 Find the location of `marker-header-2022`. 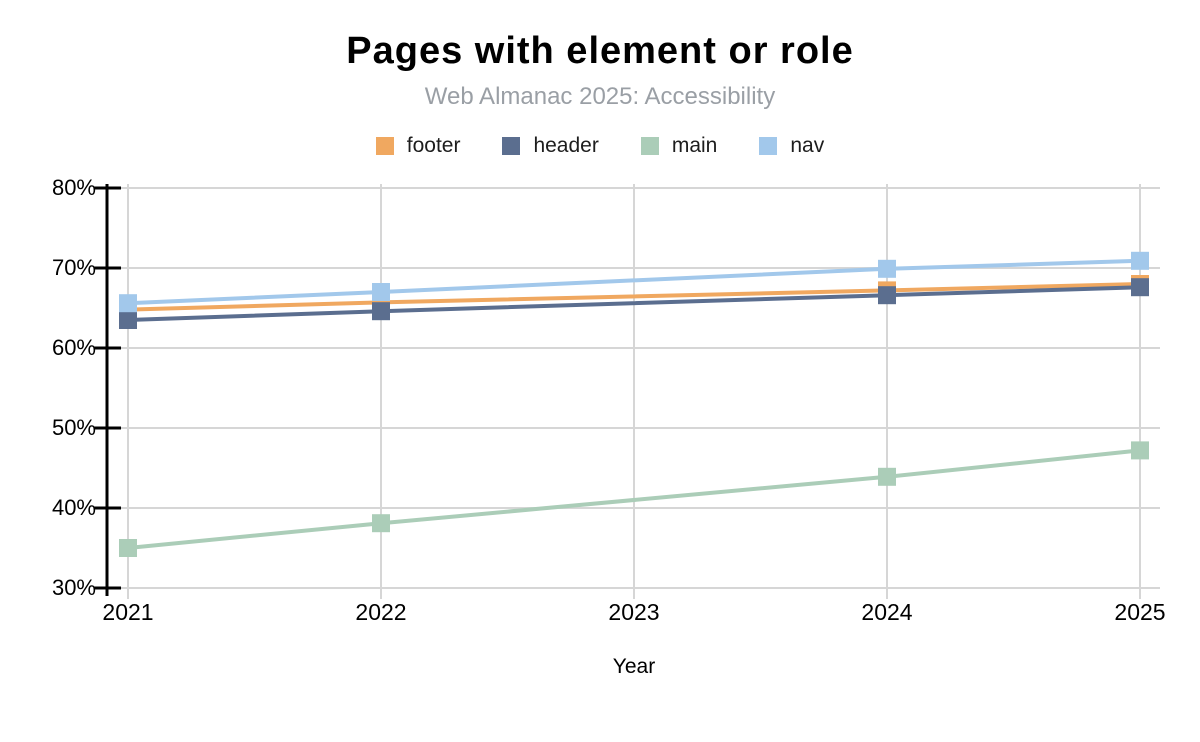

marker-header-2022 is located at coordinates (381, 311).